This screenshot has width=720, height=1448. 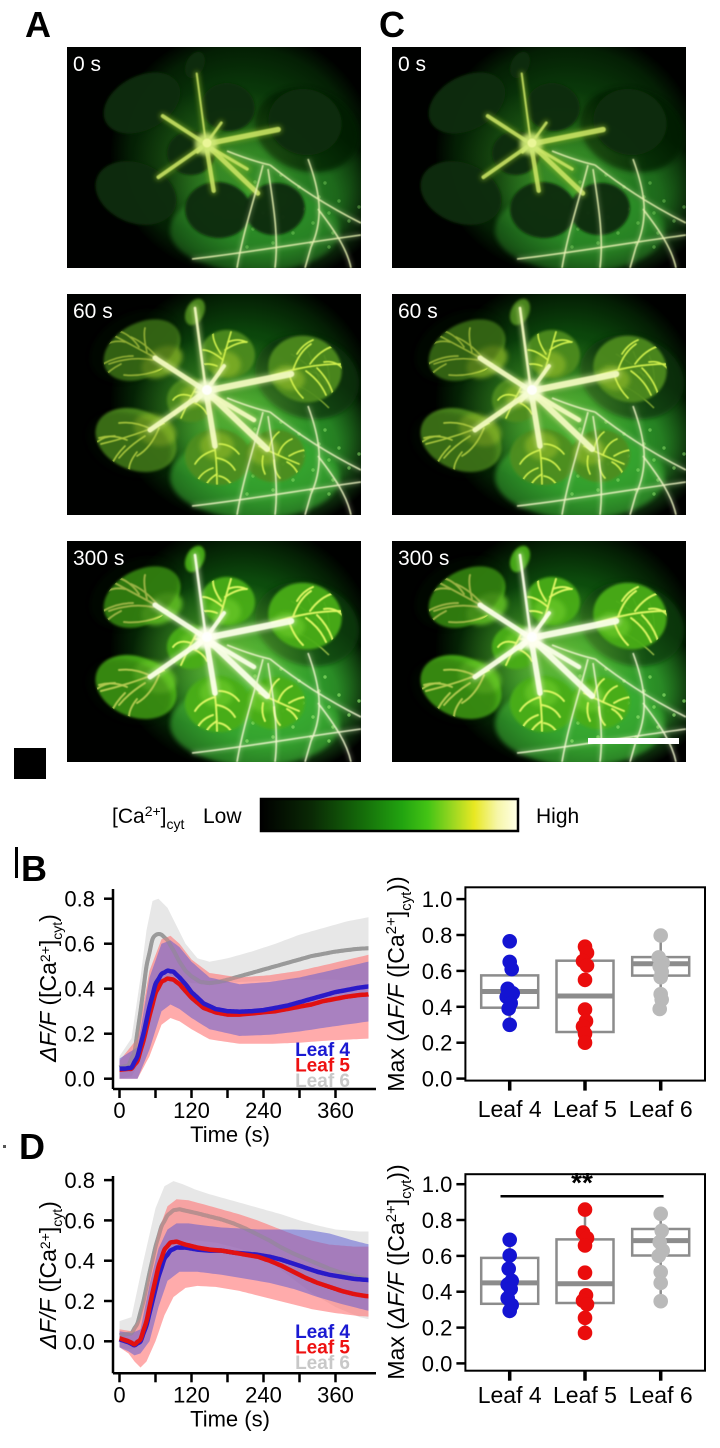 I want to click on svg-text: [Ca2+]cyt, so click(x=148, y=817).